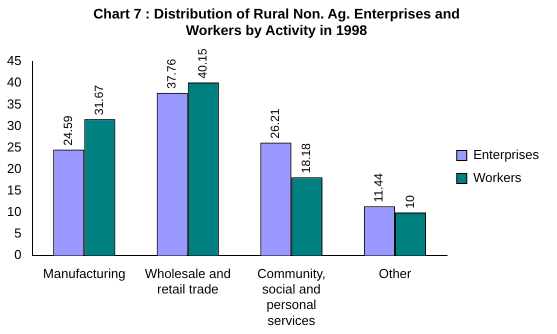  I want to click on x-tick-label: Wholesale and retail trade, so click(187, 281).